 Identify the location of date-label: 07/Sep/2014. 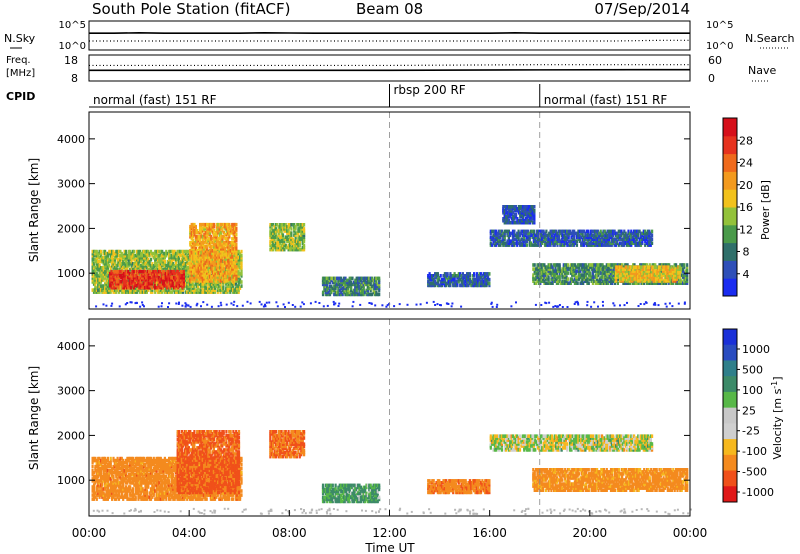
(642, 9).